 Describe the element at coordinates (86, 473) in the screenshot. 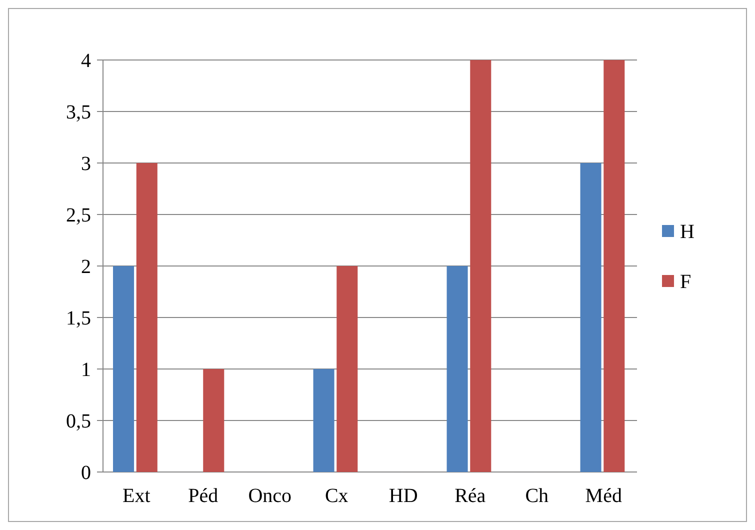

I see `y-tick-label: 0` at that location.